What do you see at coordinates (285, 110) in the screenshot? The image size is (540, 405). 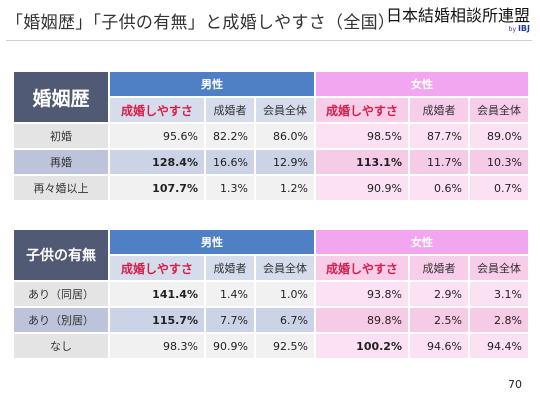 I see `table1-col-male-all: 会員全体` at bounding box center [285, 110].